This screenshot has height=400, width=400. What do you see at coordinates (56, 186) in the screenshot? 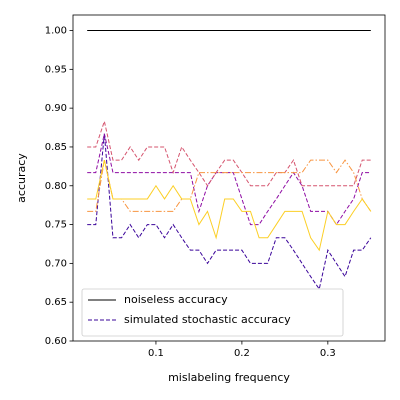
I see `y-tick-label: 0.80` at bounding box center [56, 186].